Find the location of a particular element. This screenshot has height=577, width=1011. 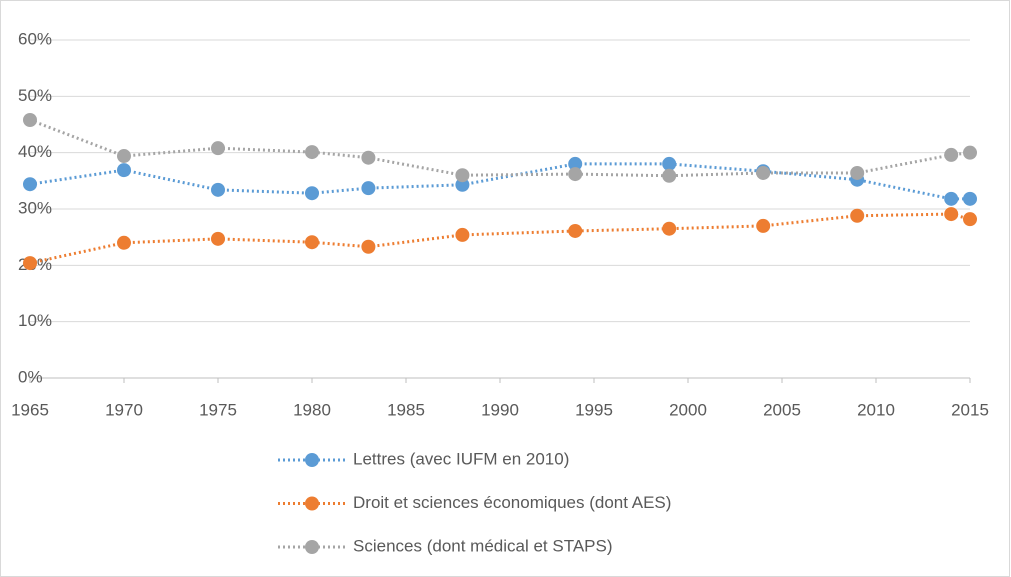

x-tick-label: 2010 is located at coordinates (876, 409).